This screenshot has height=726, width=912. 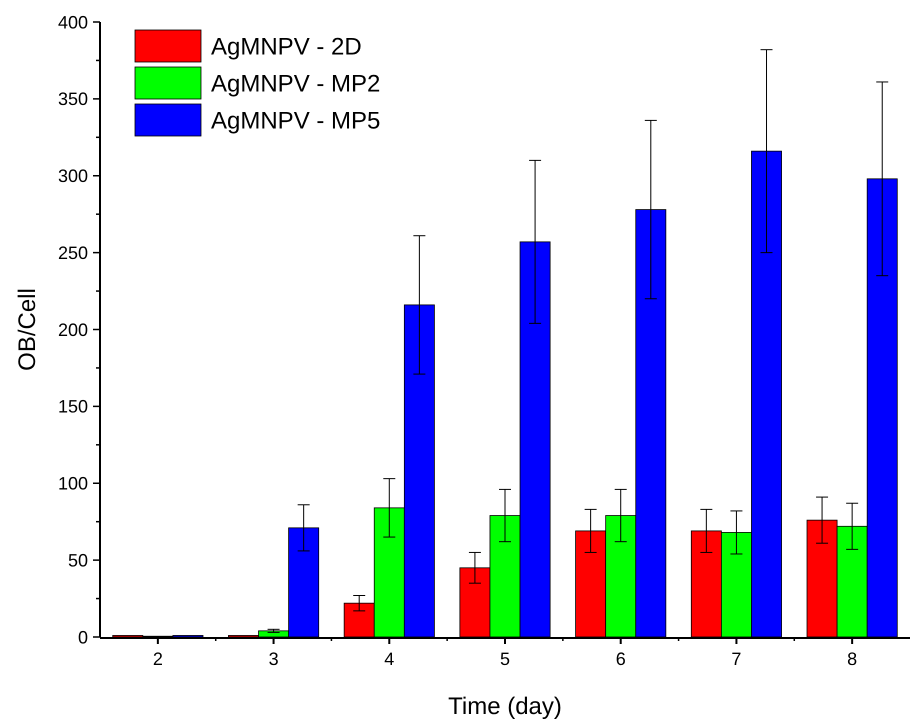 What do you see at coordinates (389, 659) in the screenshot?
I see `x-tick-label: 4` at bounding box center [389, 659].